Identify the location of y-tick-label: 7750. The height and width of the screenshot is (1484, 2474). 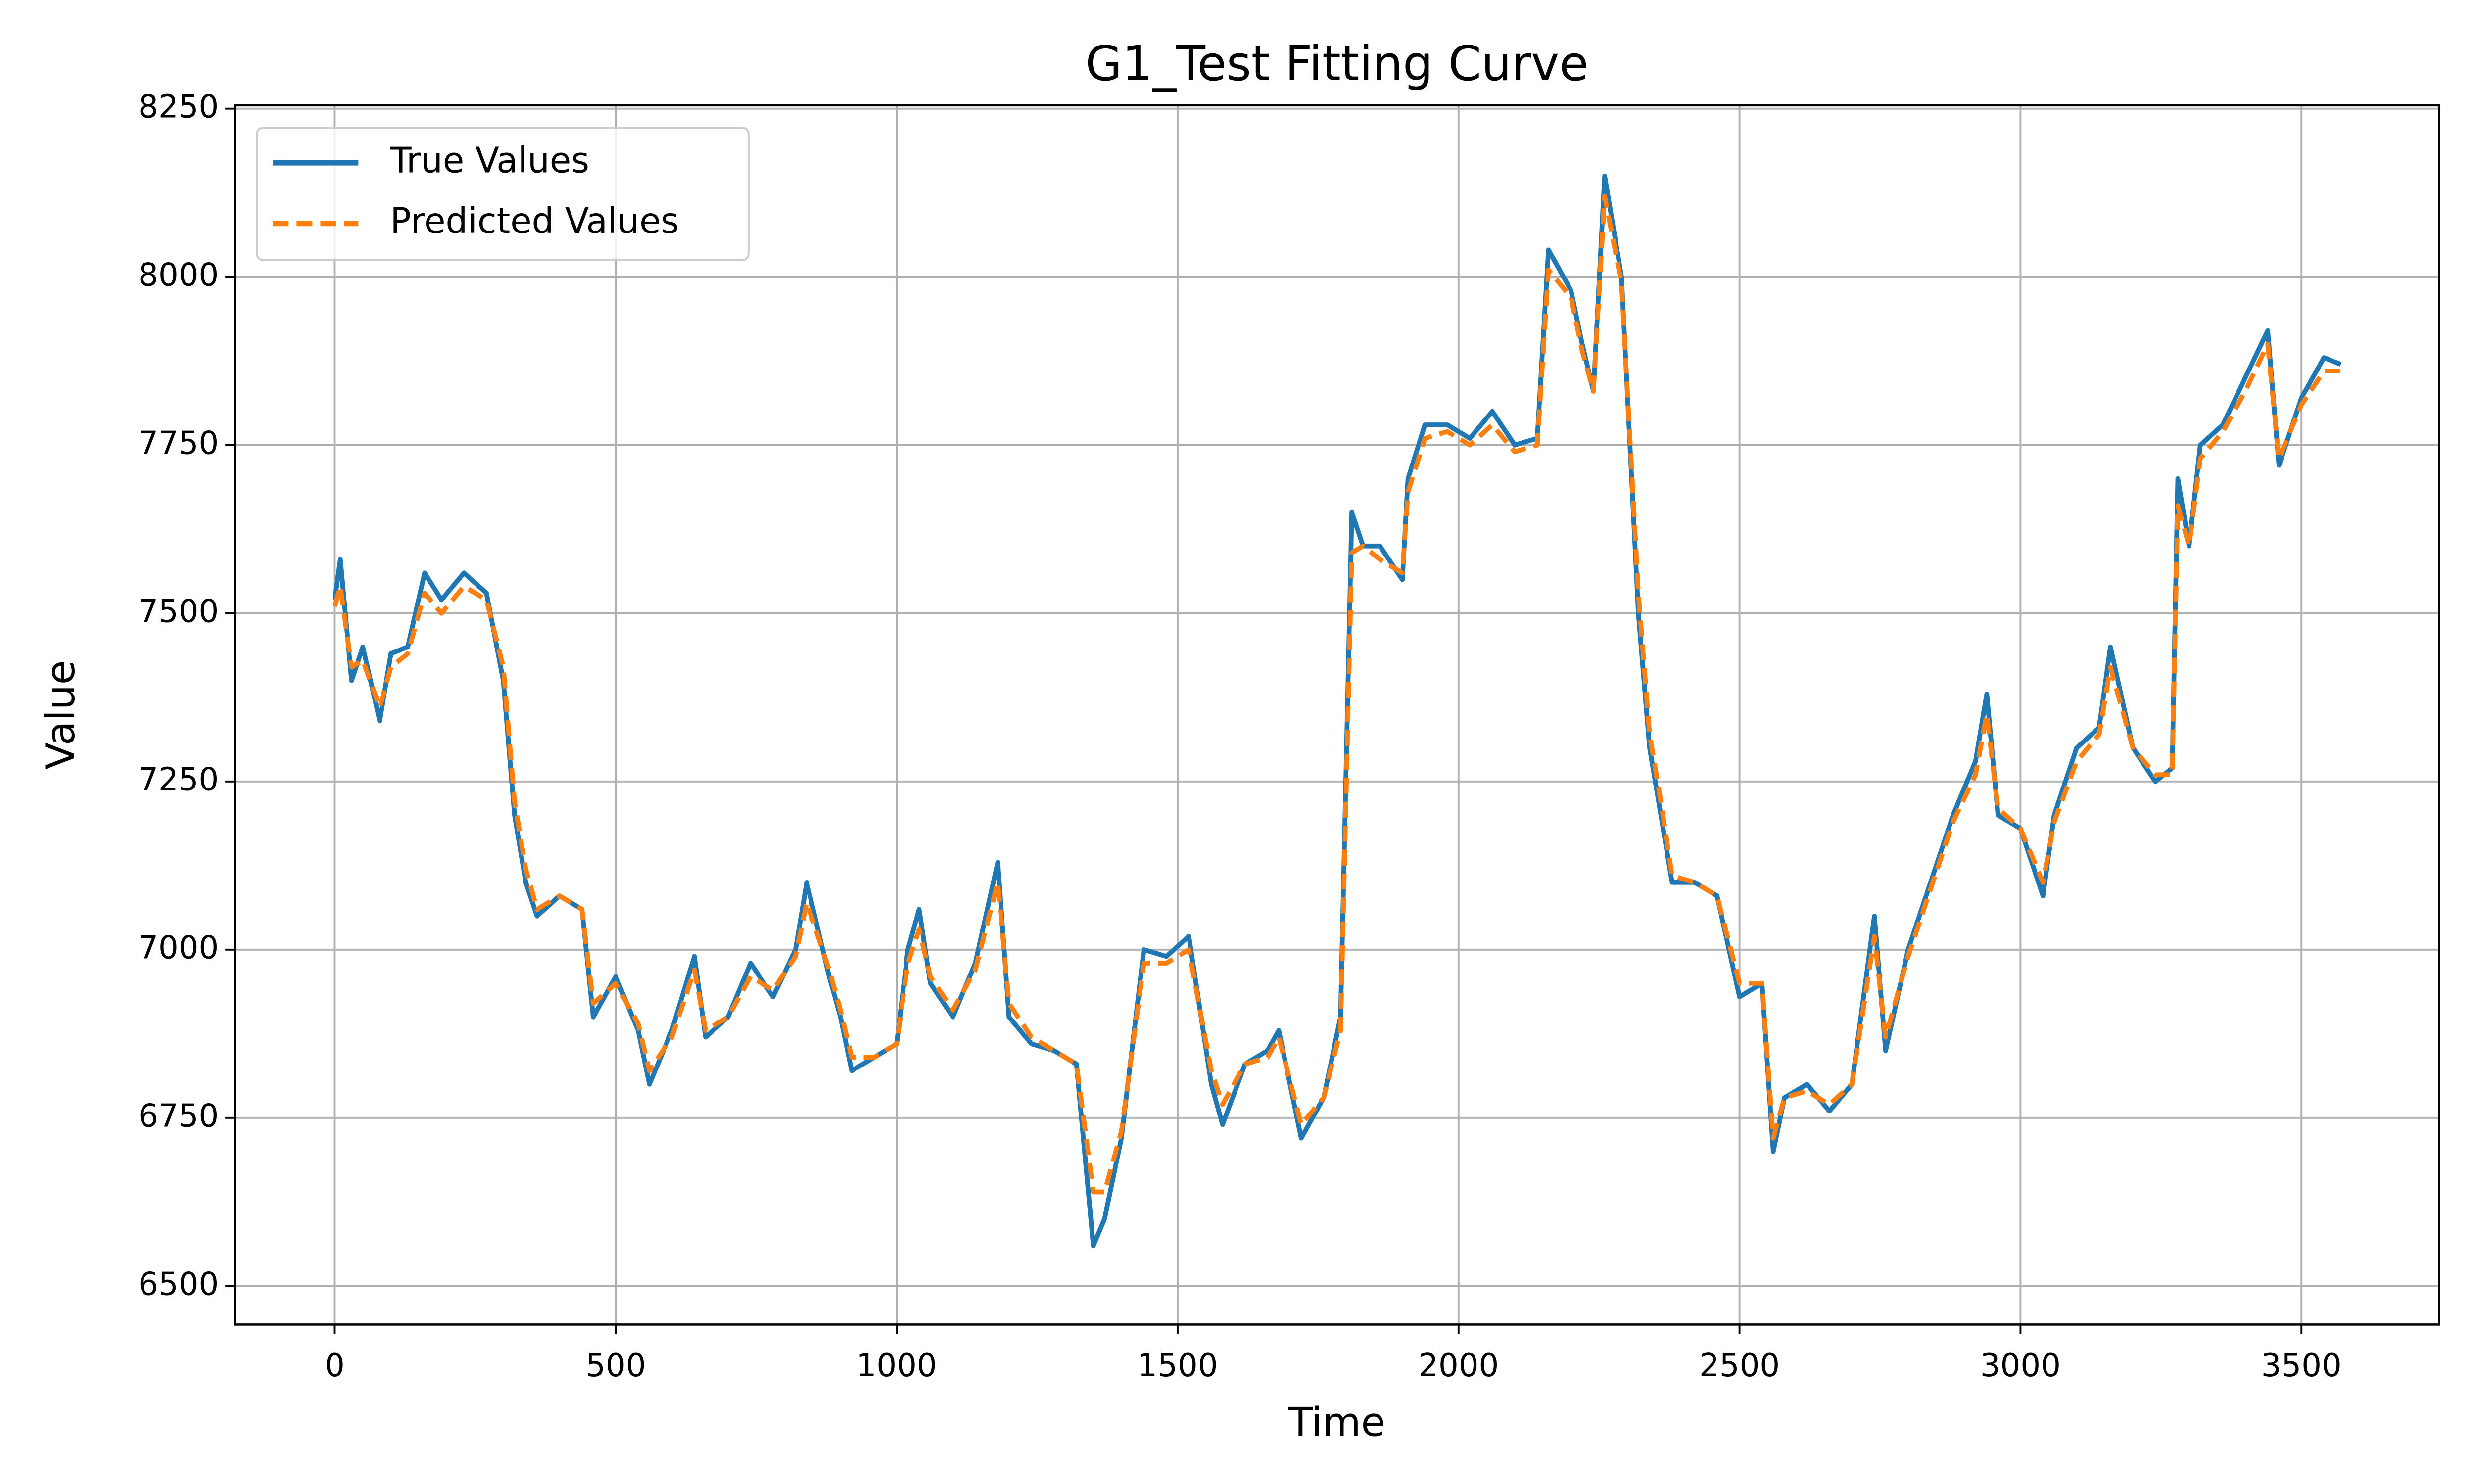
(179, 443).